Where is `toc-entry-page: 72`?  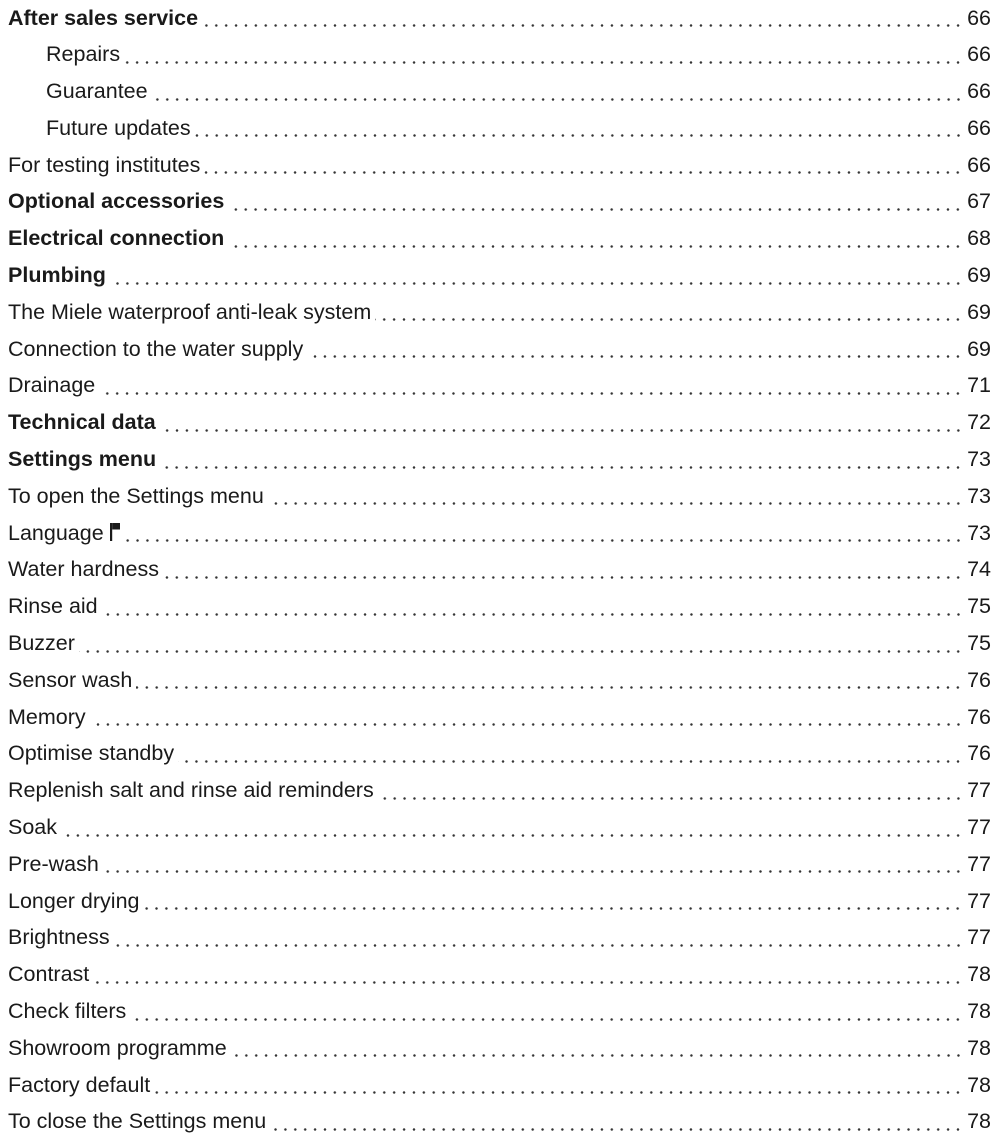
toc-entry-page: 72 is located at coordinates (979, 422).